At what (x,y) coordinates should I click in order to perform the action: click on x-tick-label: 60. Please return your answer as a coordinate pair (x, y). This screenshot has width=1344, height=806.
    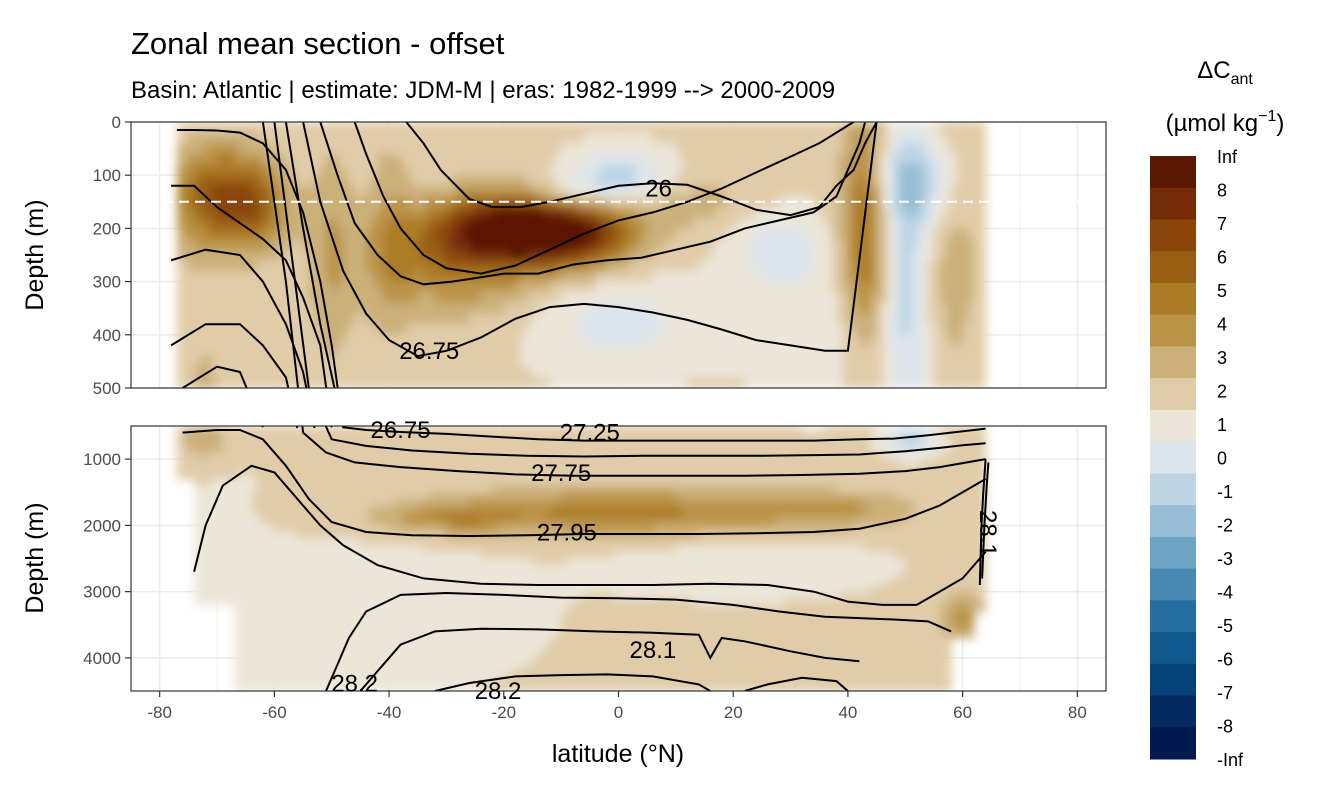
    Looking at the image, I should click on (962, 712).